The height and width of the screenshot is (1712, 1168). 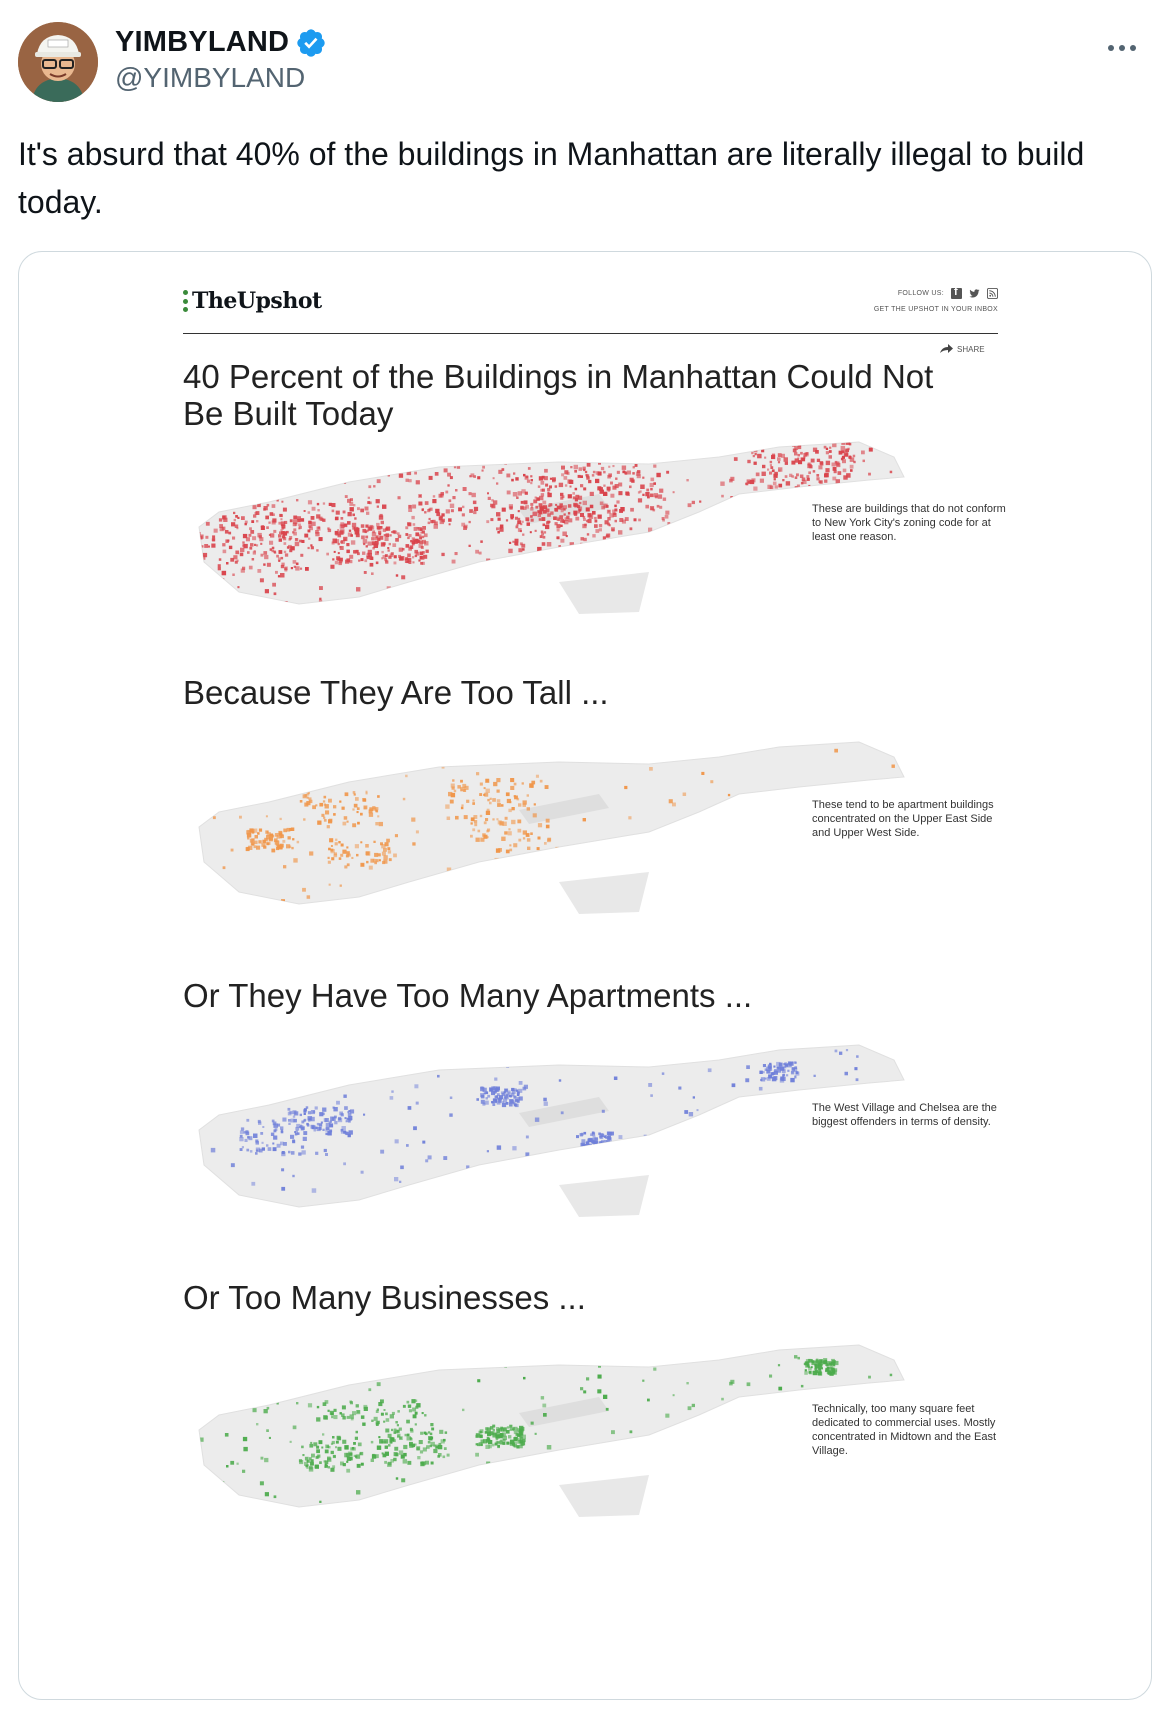 I want to click on facebook-icon, so click(x=956, y=292).